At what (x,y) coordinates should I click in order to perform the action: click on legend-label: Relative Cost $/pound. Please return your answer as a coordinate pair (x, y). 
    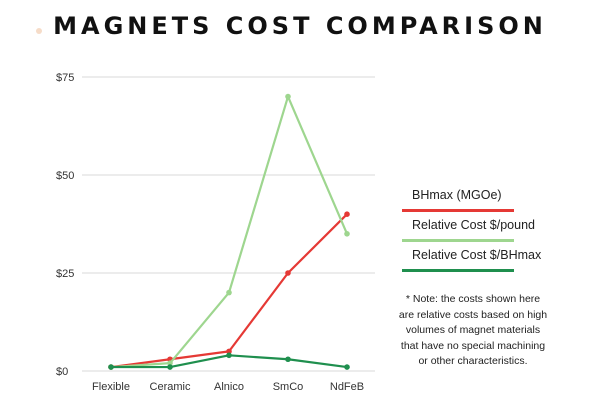
    Looking at the image, I should click on (473, 225).